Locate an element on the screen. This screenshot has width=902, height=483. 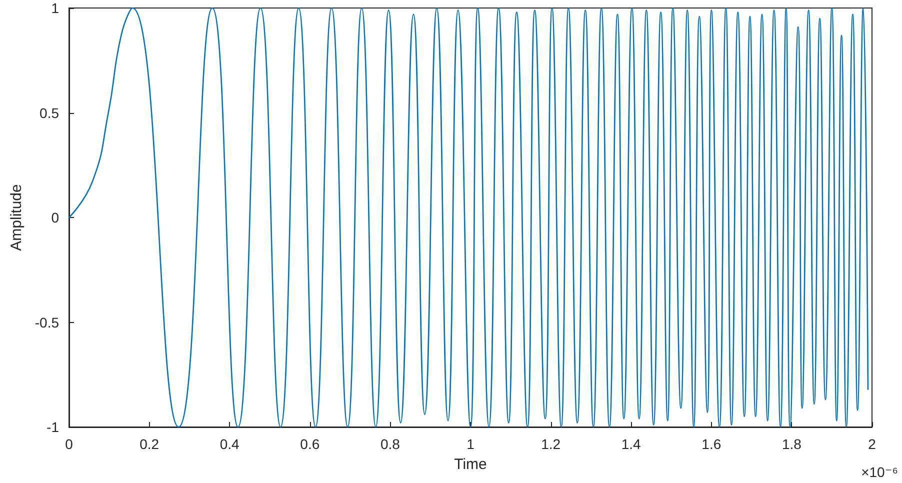
x-tick-label: 0.8 is located at coordinates (390, 444).